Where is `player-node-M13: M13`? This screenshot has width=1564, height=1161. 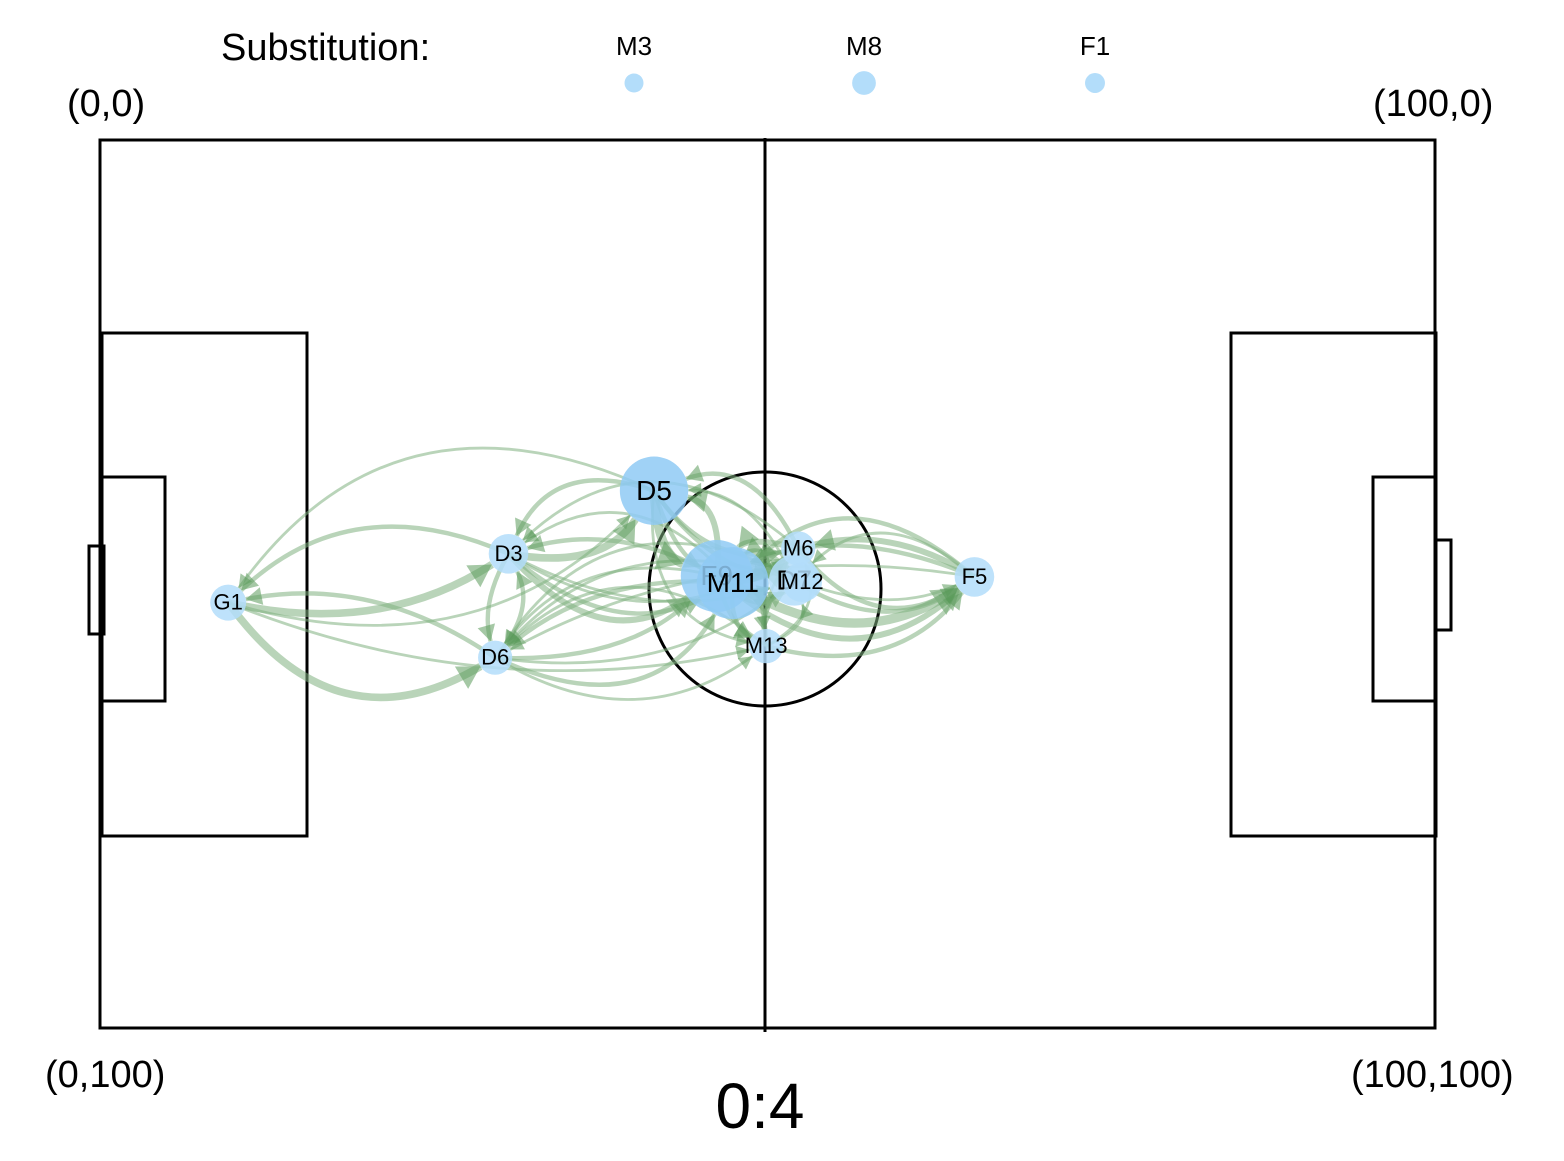
player-node-M13: M13 is located at coordinates (766, 646).